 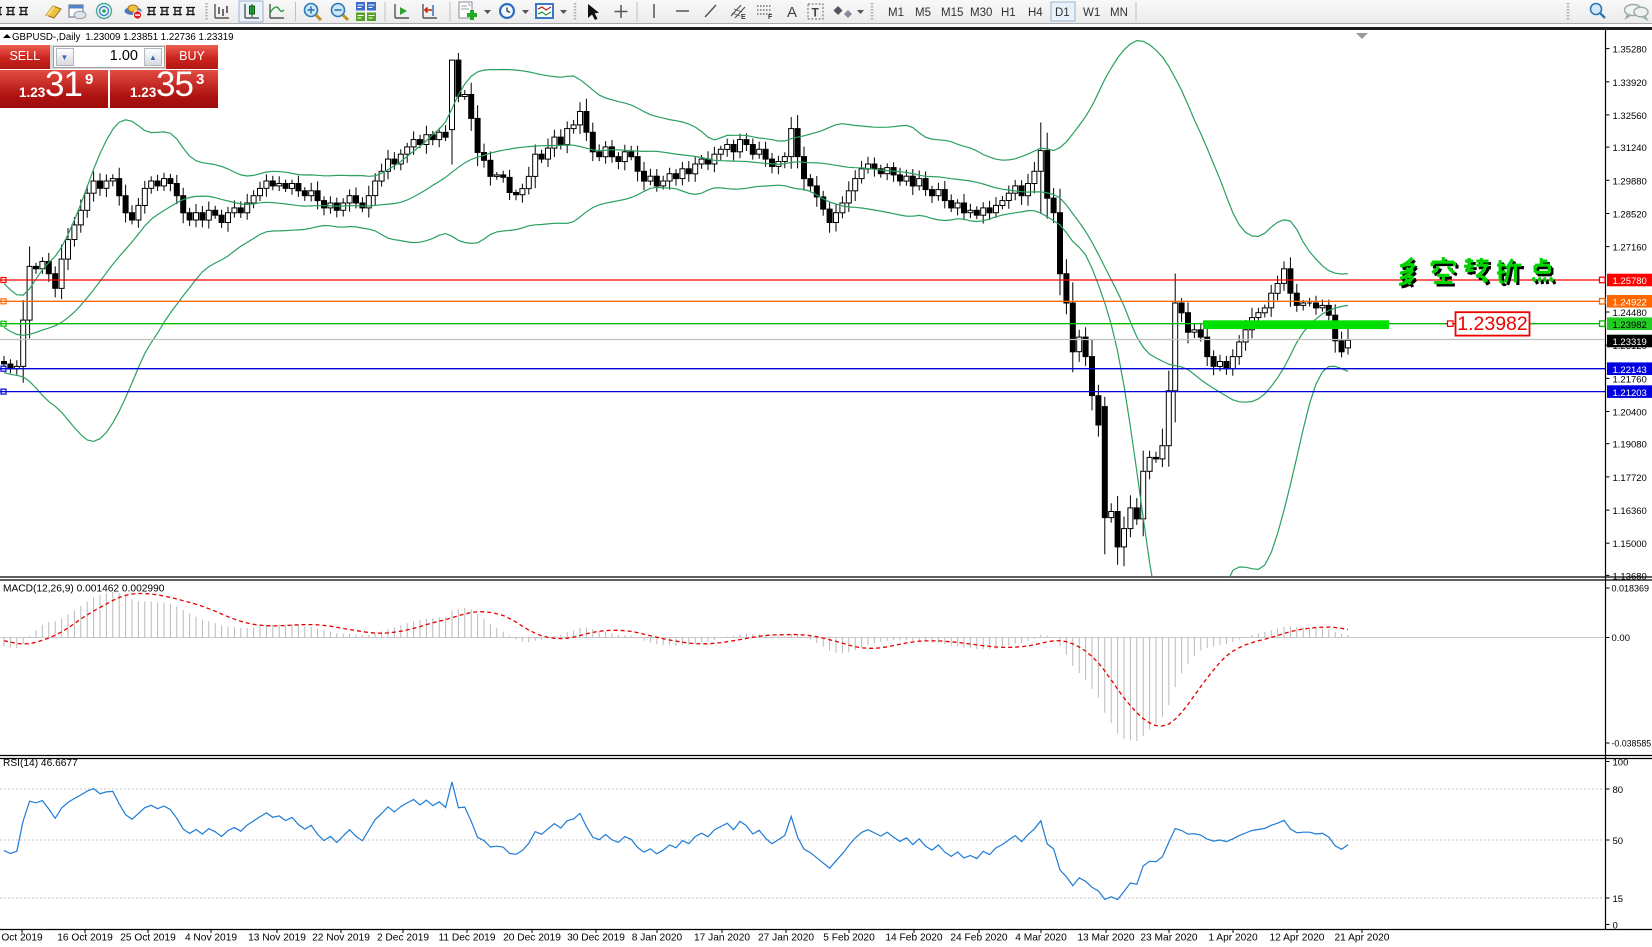 I want to click on svg-text: 1.21760, so click(x=1630, y=379).